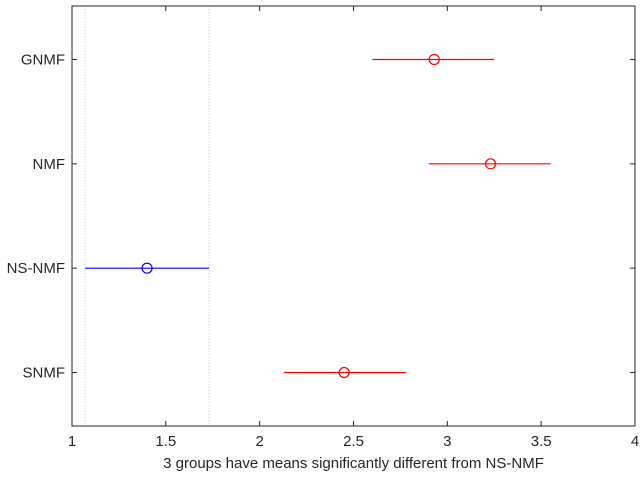 The image size is (640, 479). What do you see at coordinates (344, 372) in the screenshot?
I see `mean-marker-snmf` at bounding box center [344, 372].